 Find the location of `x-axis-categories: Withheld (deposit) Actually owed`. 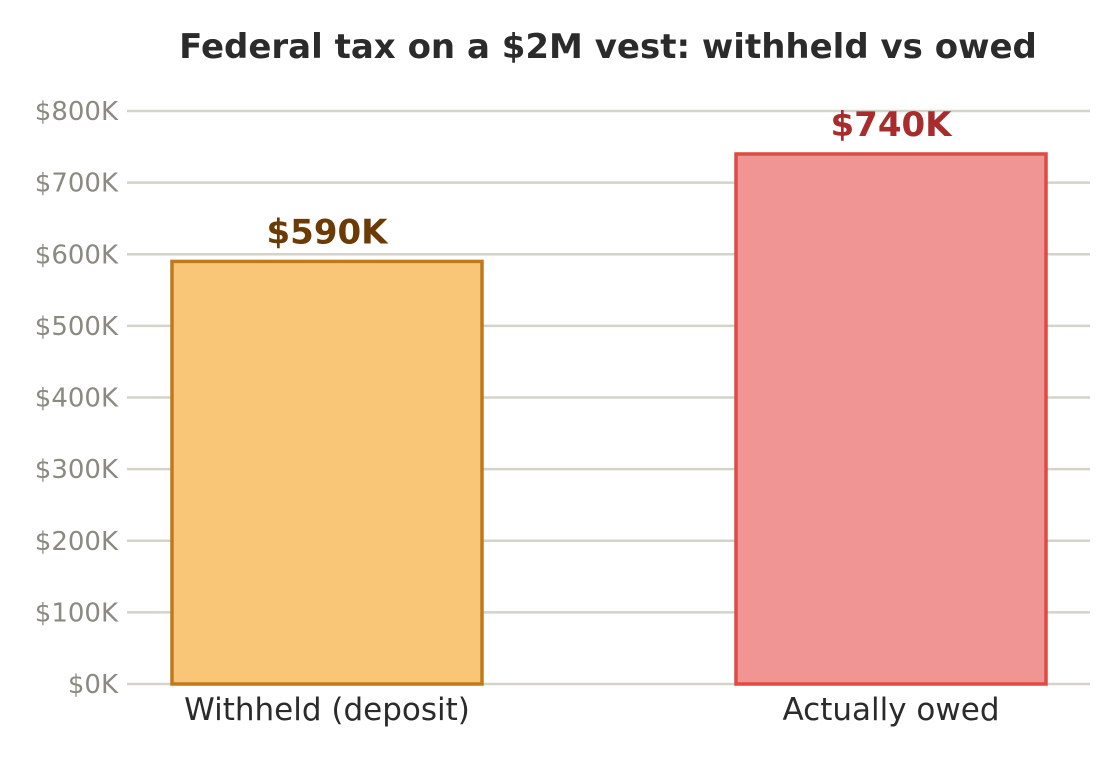

x-axis-categories: Withheld (deposit) Actually owed is located at coordinates (591, 710).